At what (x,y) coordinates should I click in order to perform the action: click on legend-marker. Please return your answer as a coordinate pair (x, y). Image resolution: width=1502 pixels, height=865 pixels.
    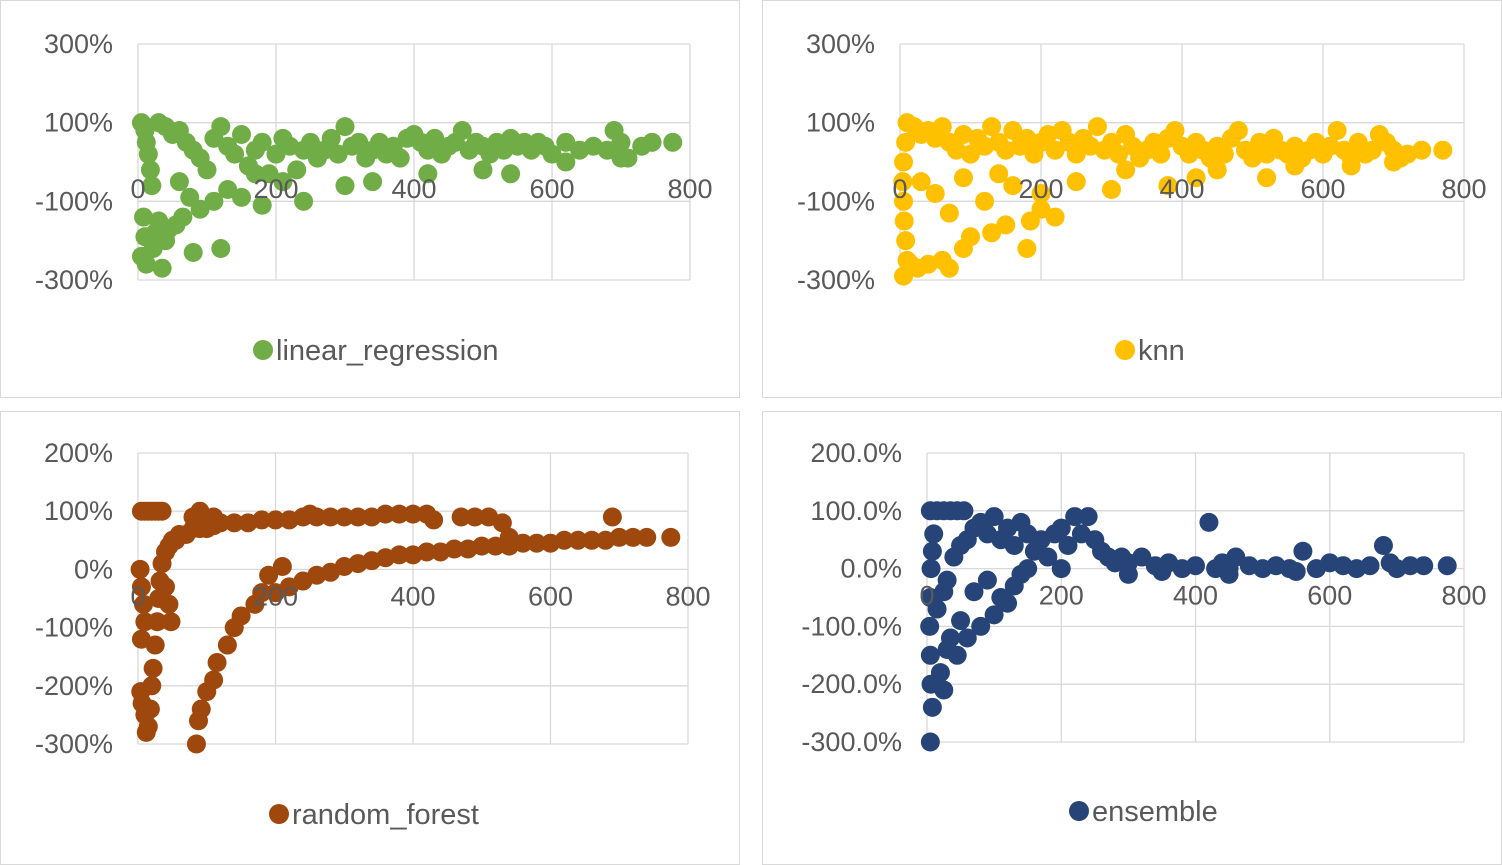
    Looking at the image, I should click on (1125, 350).